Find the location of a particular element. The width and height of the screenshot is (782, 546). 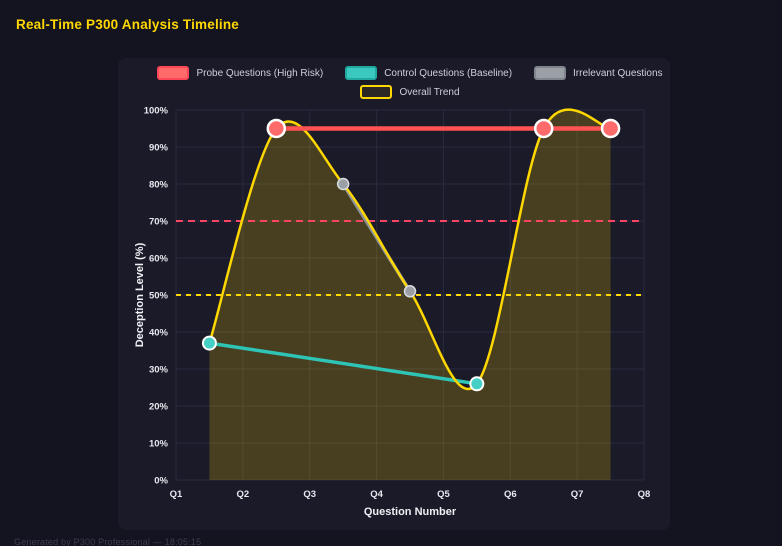

legend-label: Control Questions (Baseline) is located at coordinates (448, 73).